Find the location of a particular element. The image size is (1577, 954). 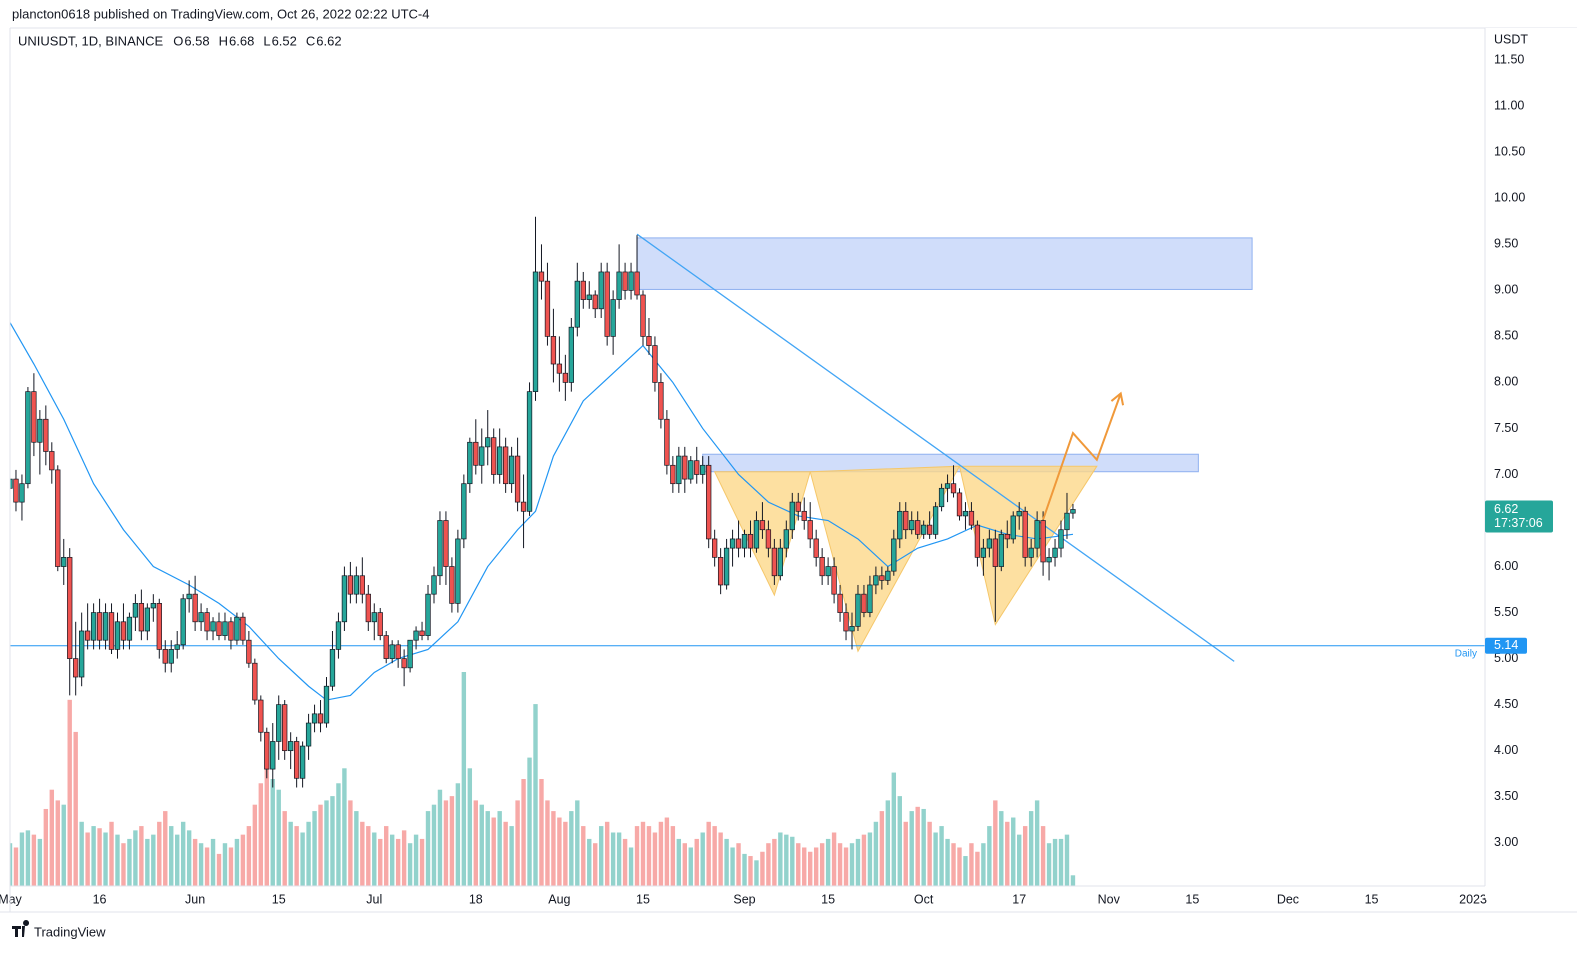

y-tick-label: 8.50 is located at coordinates (1506, 336).